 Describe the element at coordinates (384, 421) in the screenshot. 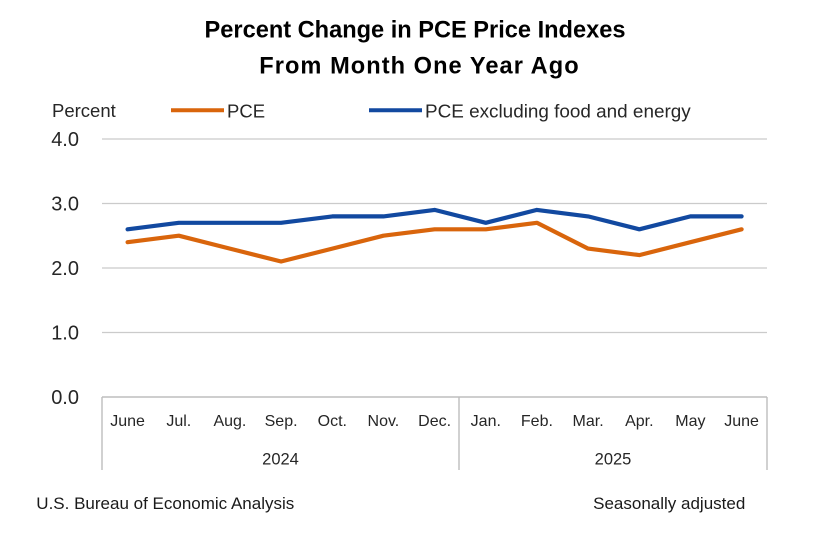

I see `svg-text: Nov.` at that location.